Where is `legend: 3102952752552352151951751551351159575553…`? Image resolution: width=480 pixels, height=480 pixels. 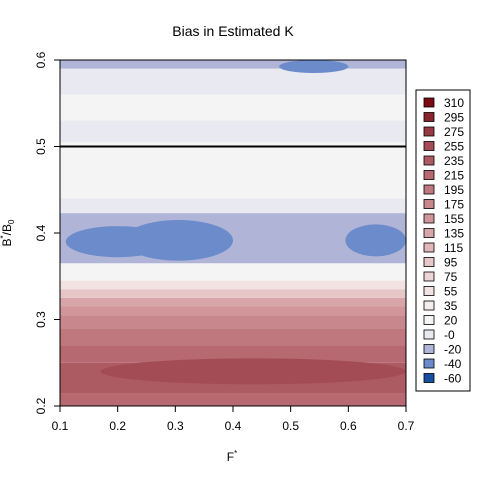 legend: 3102952752552352151951751551351159575553… is located at coordinates (443, 240).